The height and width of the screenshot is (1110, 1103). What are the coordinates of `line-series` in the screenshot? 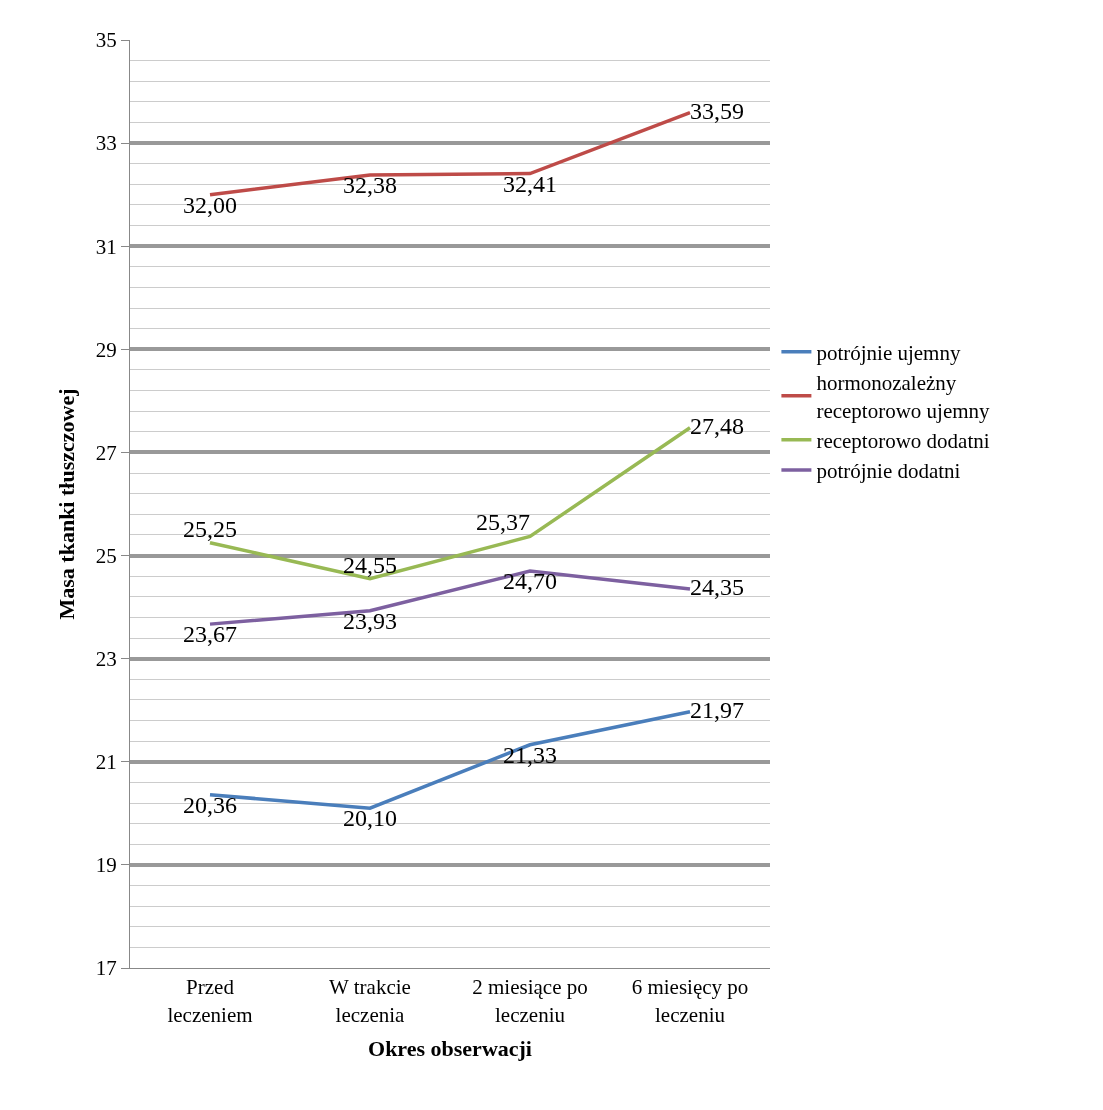 It's located at (450, 153).